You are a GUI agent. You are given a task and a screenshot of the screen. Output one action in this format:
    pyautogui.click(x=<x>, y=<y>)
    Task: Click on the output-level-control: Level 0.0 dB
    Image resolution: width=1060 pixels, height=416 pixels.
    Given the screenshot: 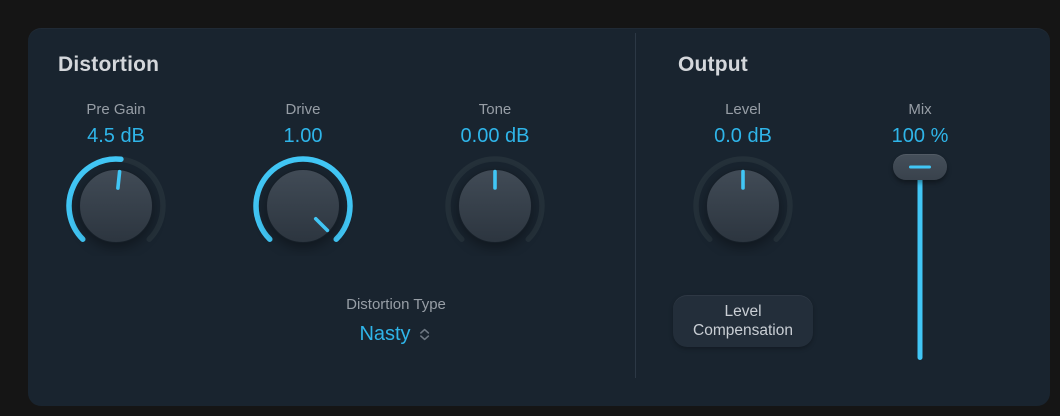 What is the action you would take?
    pyautogui.click(x=743, y=178)
    